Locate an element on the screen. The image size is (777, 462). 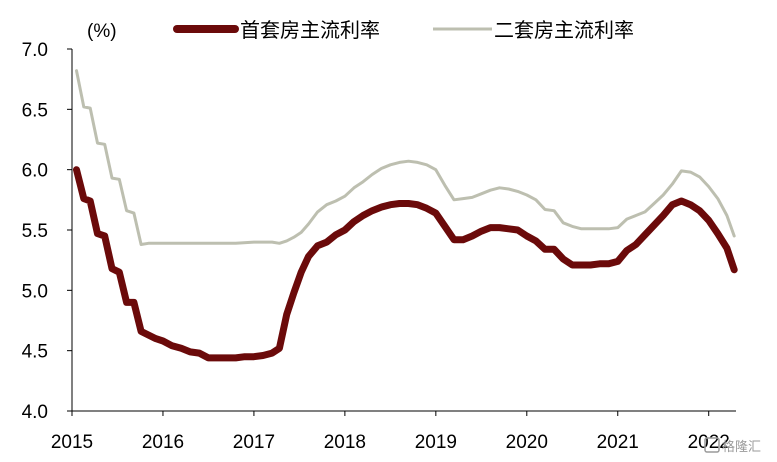
x-tick-label: 2018 is located at coordinates (345, 442).